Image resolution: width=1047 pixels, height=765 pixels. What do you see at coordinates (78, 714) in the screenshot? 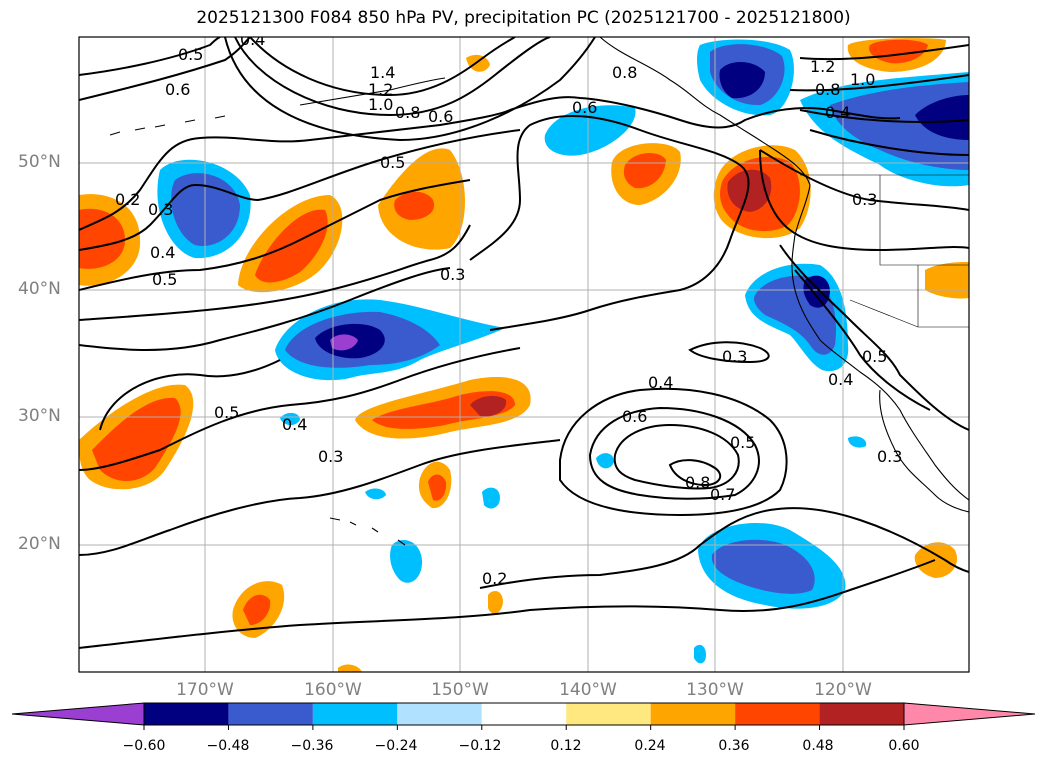
I see `colorbar-extend-low` at bounding box center [78, 714].